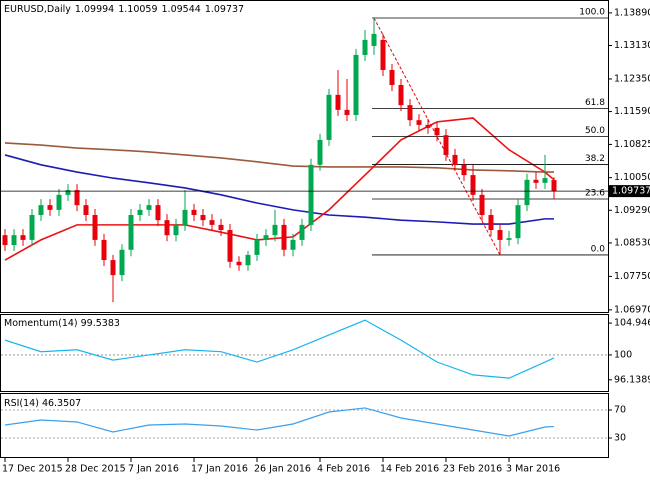 The width and height of the screenshot is (650, 484). What do you see at coordinates (631, 191) in the screenshot?
I see `last-price-label: 1.09737` at bounding box center [631, 191].